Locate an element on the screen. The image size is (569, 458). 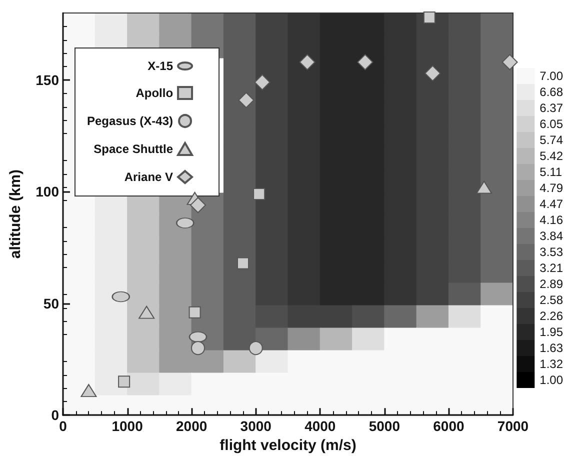
color-bar-label: 1.00 is located at coordinates (552, 380).